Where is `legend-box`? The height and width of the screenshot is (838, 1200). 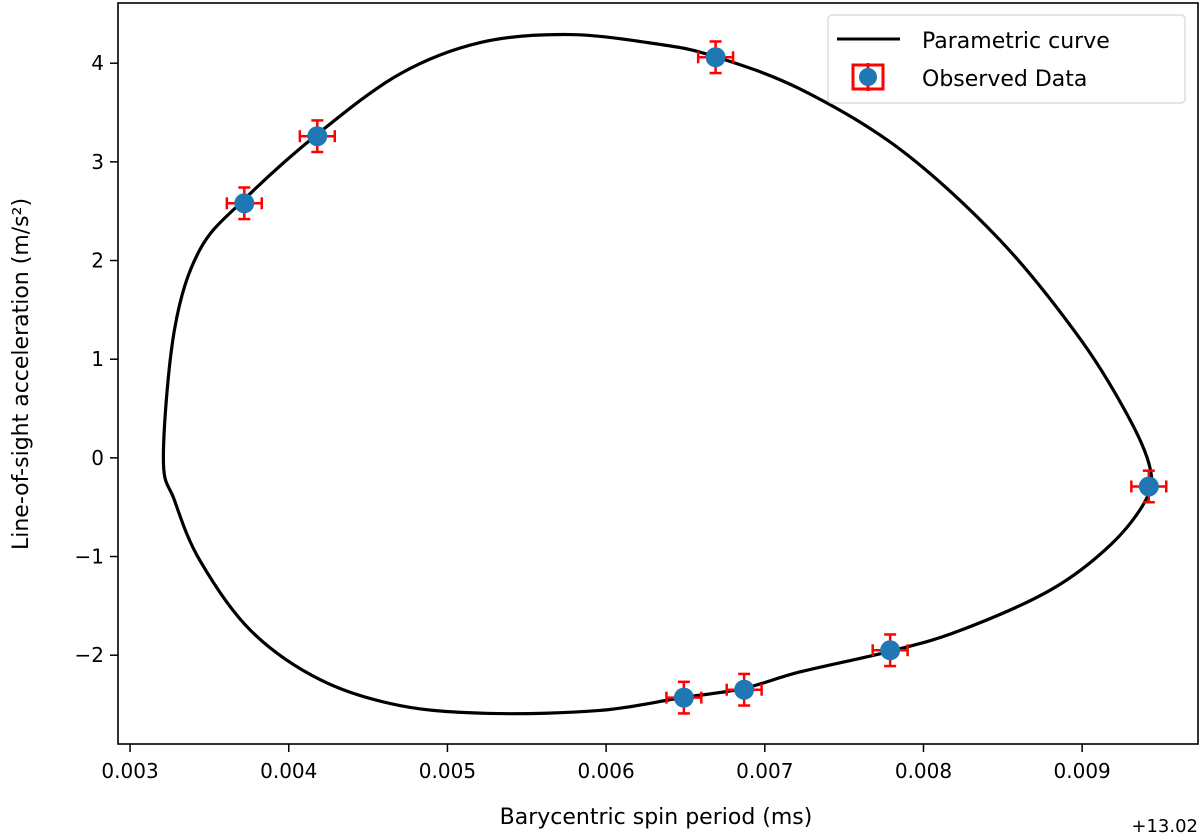 legend-box is located at coordinates (1006, 59).